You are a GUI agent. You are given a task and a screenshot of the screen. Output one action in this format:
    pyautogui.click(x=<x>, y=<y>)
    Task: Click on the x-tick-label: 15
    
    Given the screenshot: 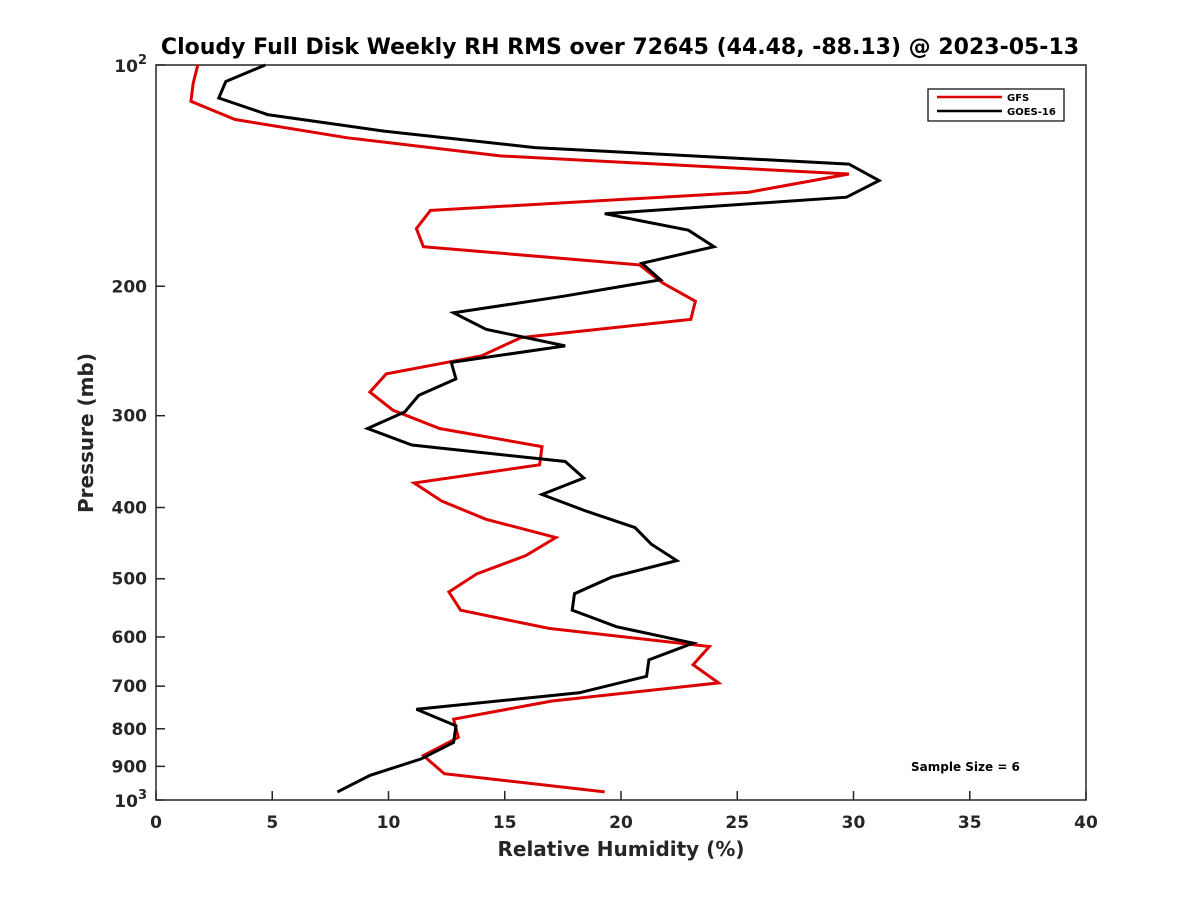 What is the action you would take?
    pyautogui.click(x=505, y=823)
    